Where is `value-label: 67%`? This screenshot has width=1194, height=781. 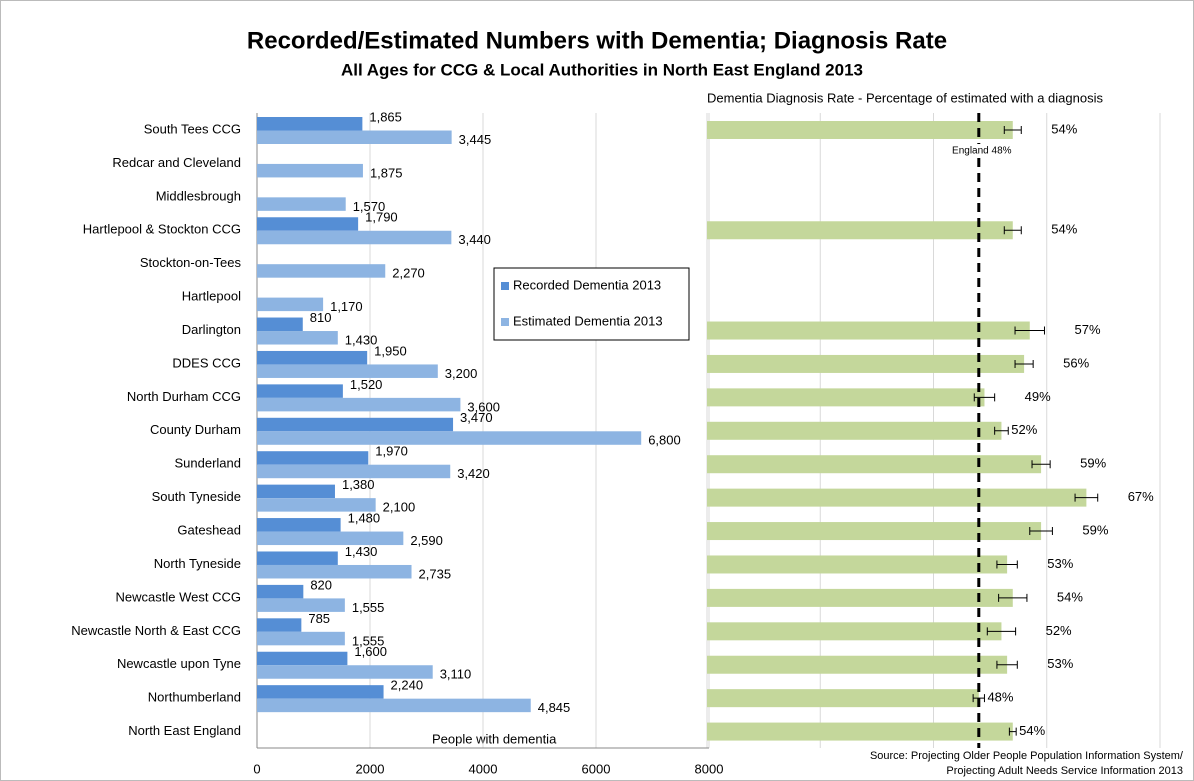
value-label: 67% is located at coordinates (1141, 496).